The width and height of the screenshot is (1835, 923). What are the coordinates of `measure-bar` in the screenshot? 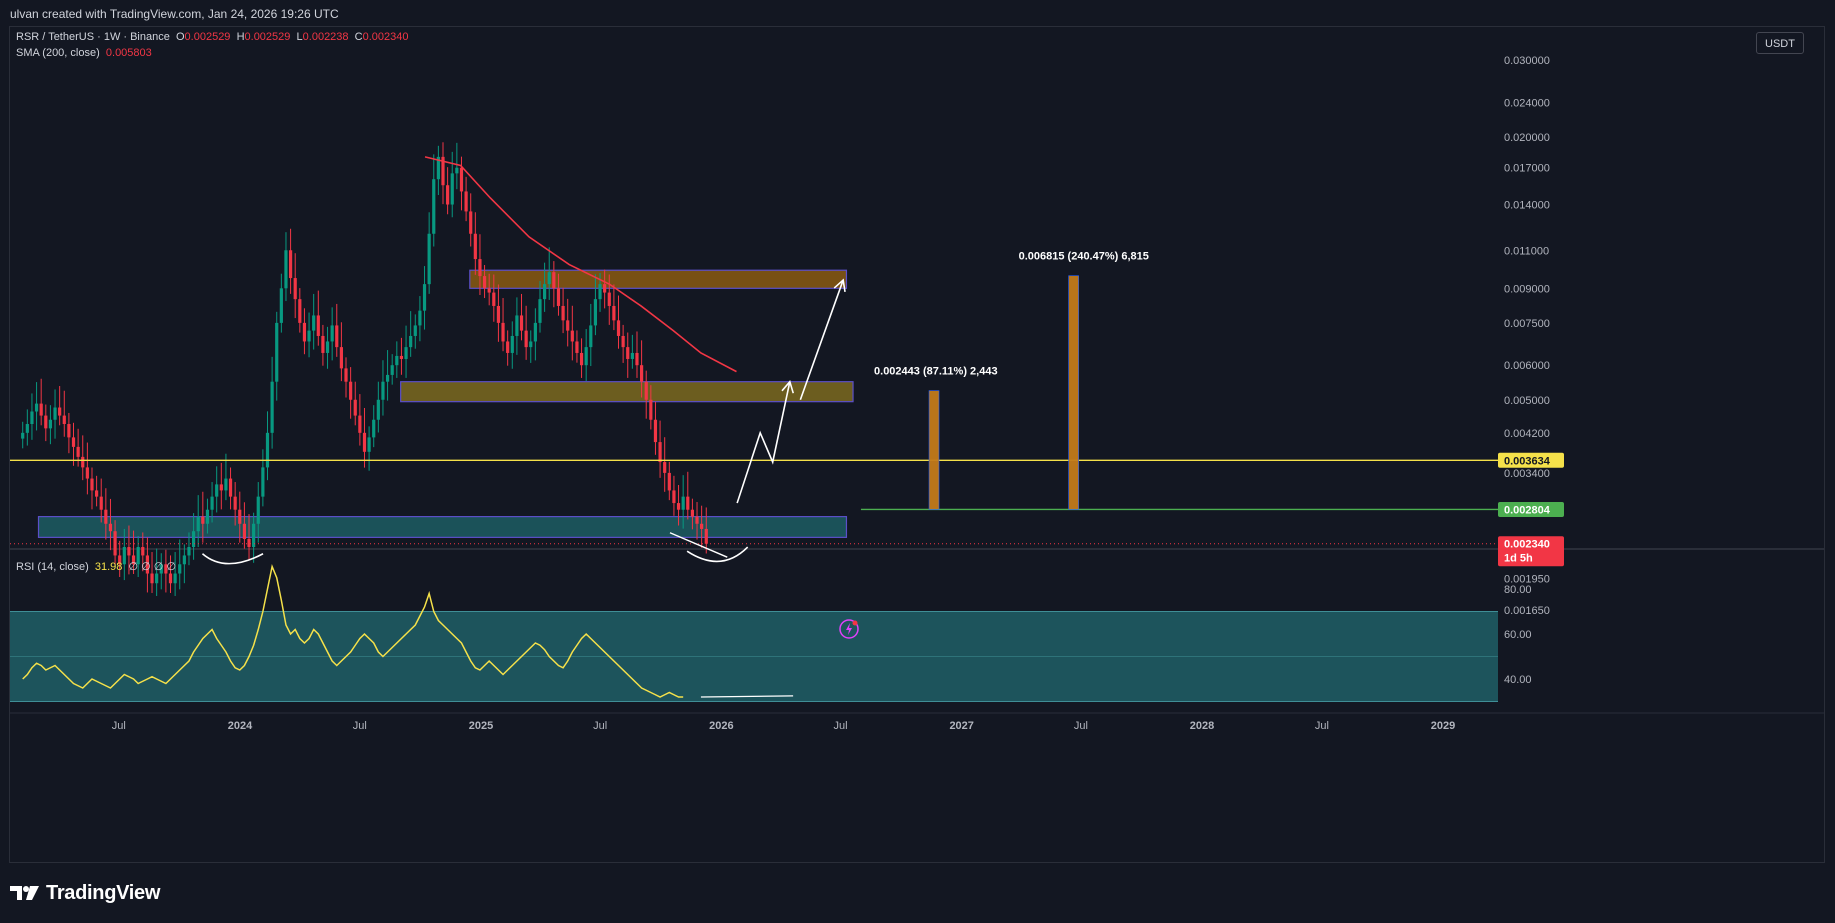 It's located at (1073, 392).